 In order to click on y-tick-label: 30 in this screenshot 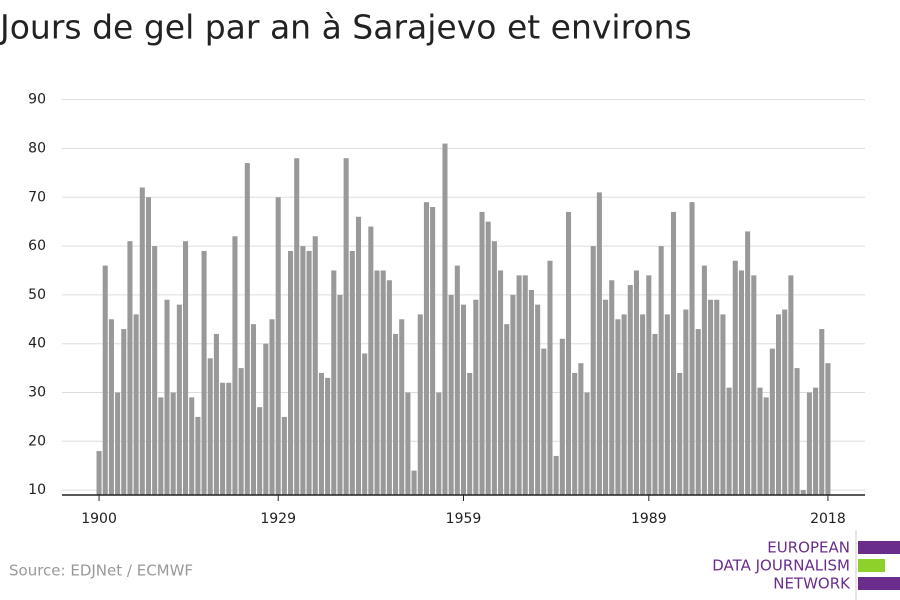, I will do `click(37, 393)`.